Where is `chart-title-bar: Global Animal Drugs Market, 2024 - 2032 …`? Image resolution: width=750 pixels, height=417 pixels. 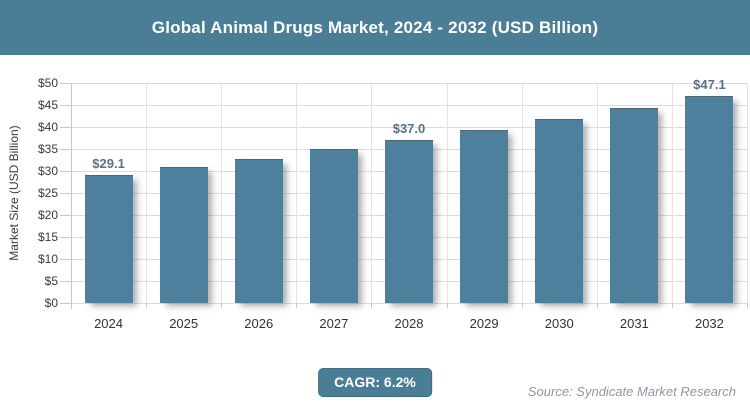
chart-title-bar: Global Animal Drugs Market, 2024 - 2032 … is located at coordinates (375, 27).